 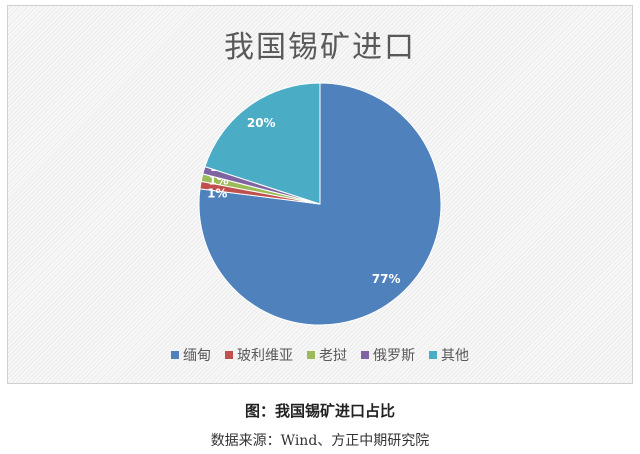 I want to click on legend-label: 俄罗斯, so click(x=394, y=356).